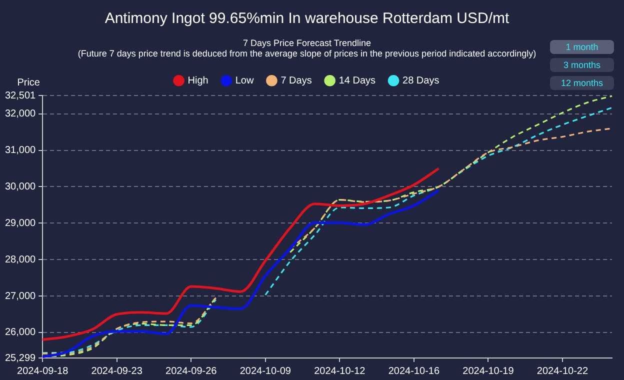  What do you see at coordinates (414, 371) in the screenshot?
I see `x-tick-label: 2024-10-16` at bounding box center [414, 371].